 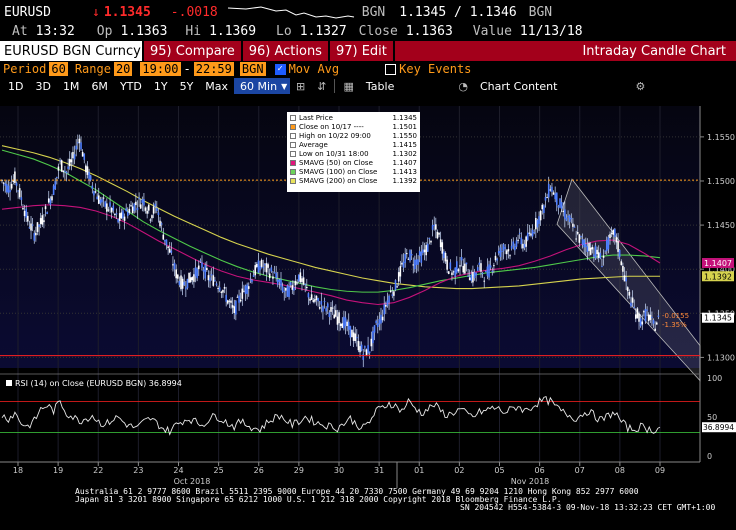 What do you see at coordinates (721, 225) in the screenshot?
I see `price-tick-label: 1.1450` at bounding box center [721, 225].